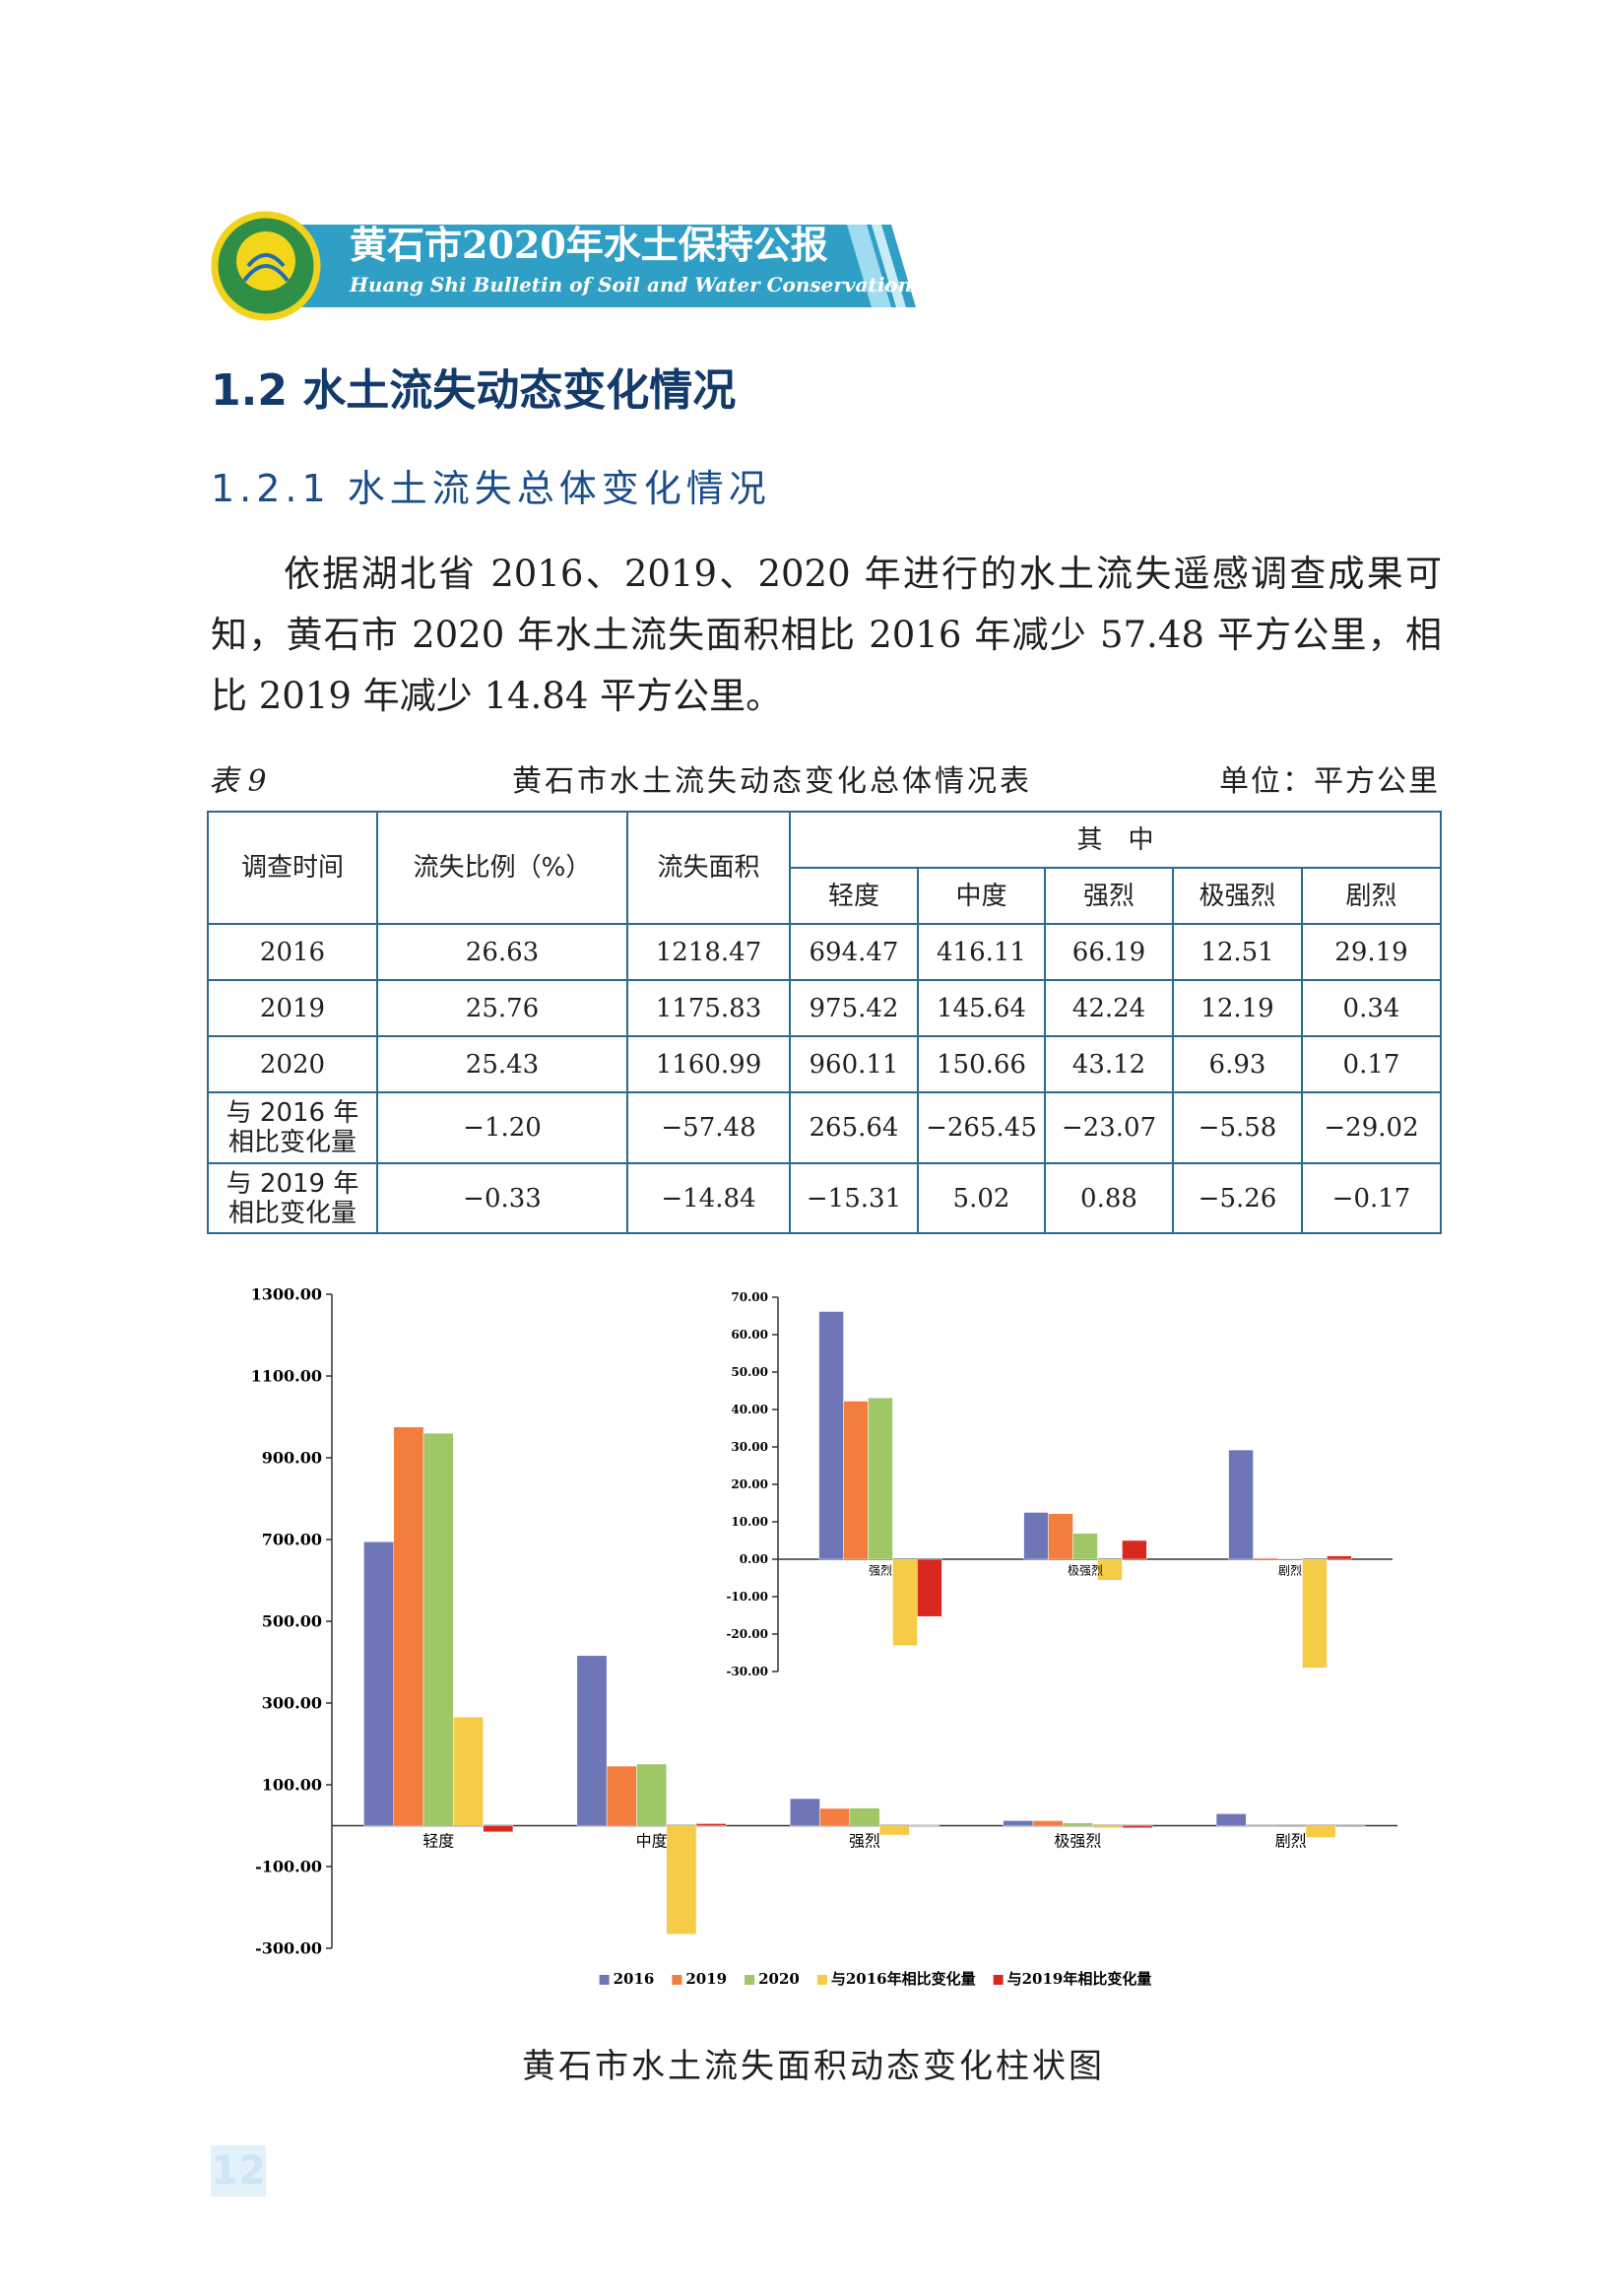 This screenshot has width=1621, height=2296. I want to click on table-cell: 1218.47, so click(708, 952).